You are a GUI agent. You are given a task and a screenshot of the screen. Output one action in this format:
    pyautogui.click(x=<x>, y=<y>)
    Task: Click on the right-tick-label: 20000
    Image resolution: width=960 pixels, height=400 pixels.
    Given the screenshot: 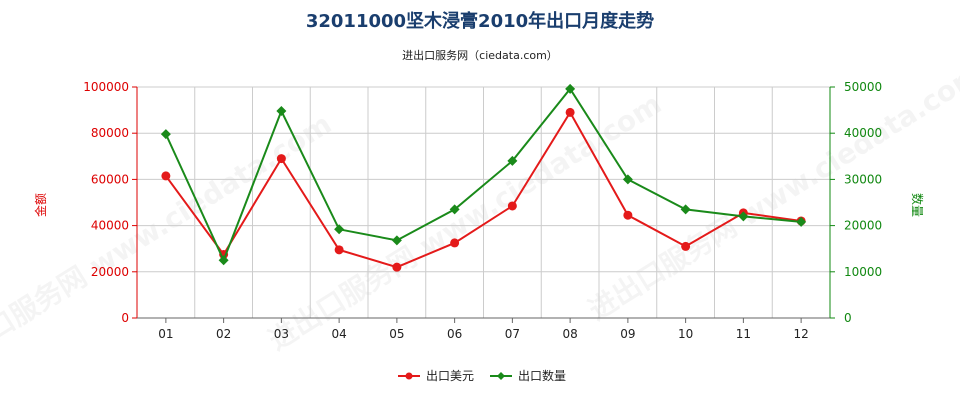 What is the action you would take?
    pyautogui.click(x=863, y=226)
    